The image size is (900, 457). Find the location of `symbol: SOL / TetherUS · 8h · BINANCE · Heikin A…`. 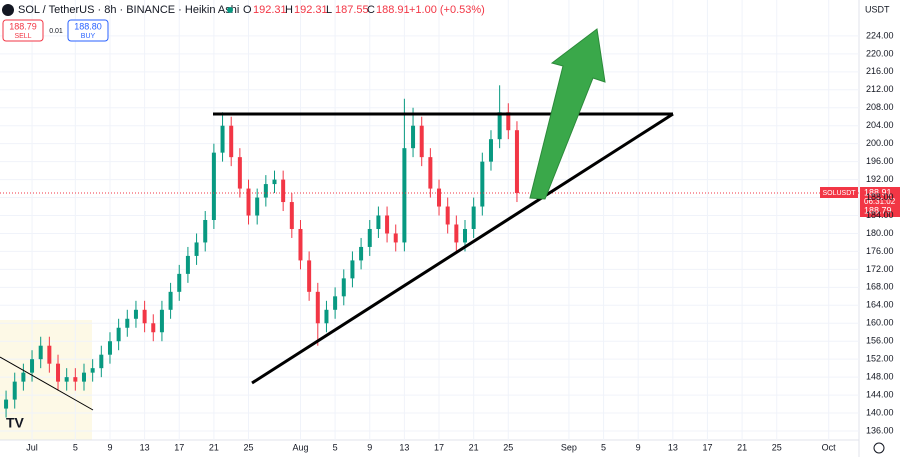

symbol: SOL / TetherUS · 8h · BINANCE · Heikin A… is located at coordinates (128, 10).